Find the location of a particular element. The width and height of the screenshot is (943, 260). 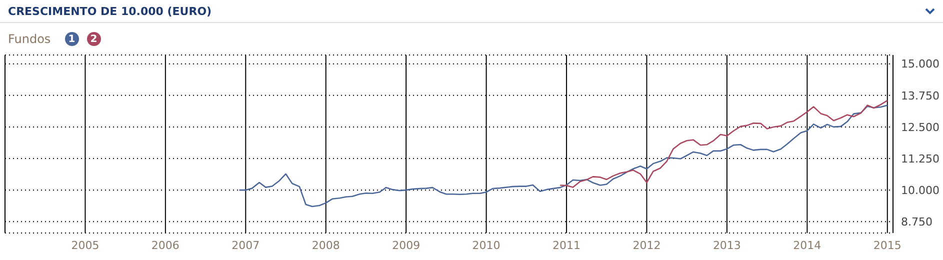

x-tick-label: 2008 is located at coordinates (326, 245).